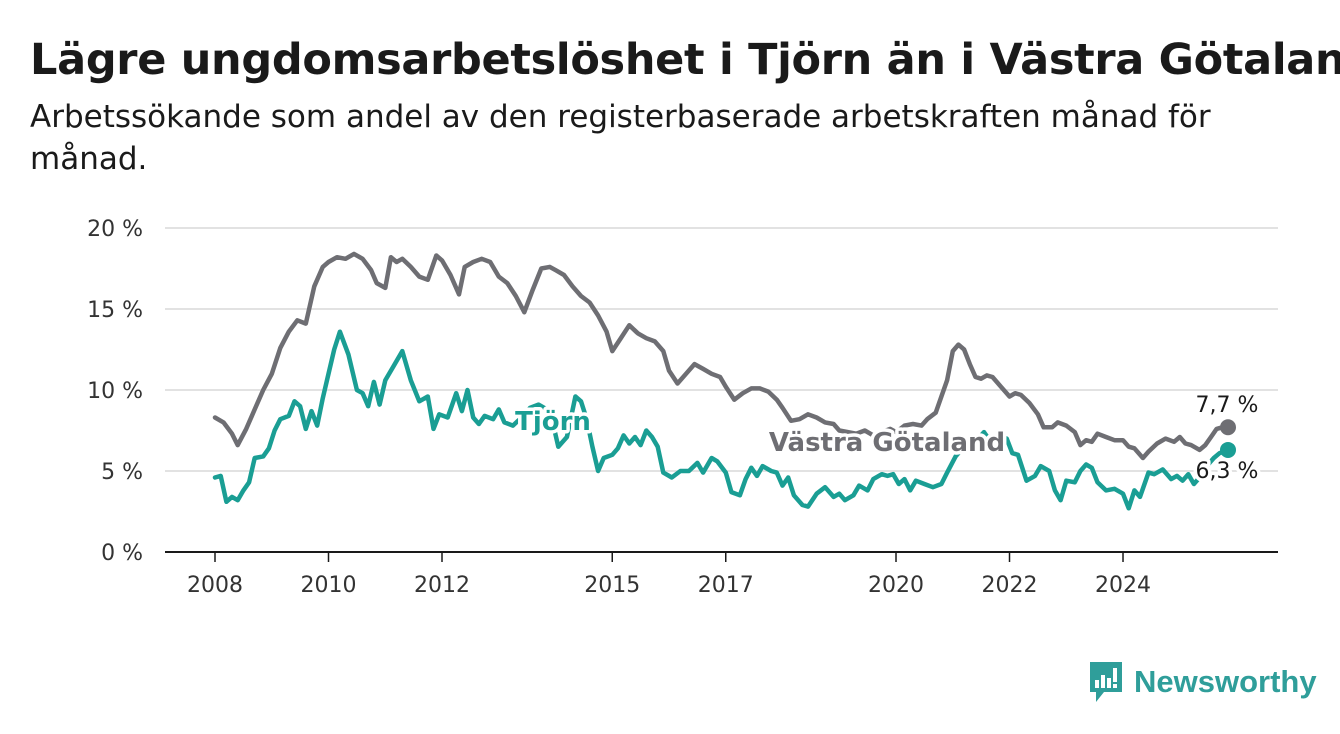  I want to click on end-label-tjorn-group: 6,3 %6,3 %, so click(1227, 472).